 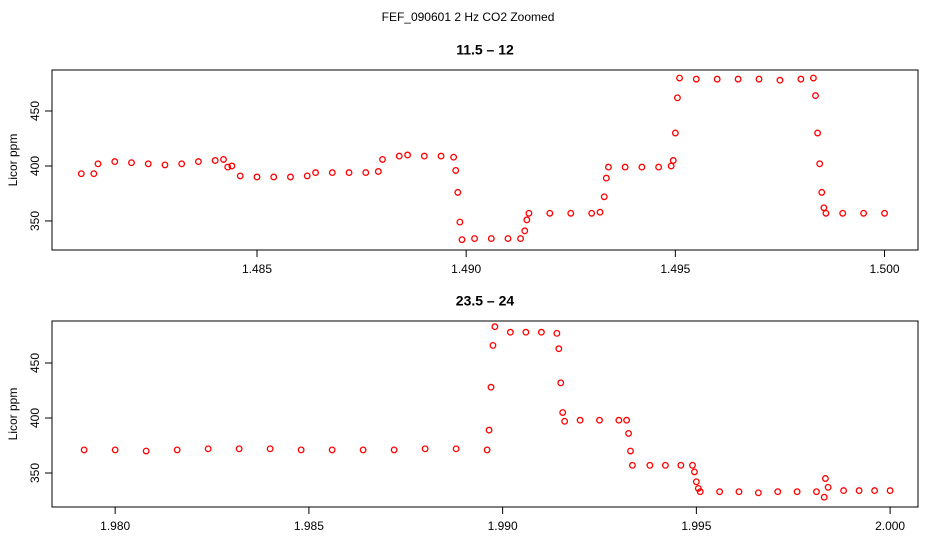 I want to click on y-tick-label: 350, so click(x=35, y=221).